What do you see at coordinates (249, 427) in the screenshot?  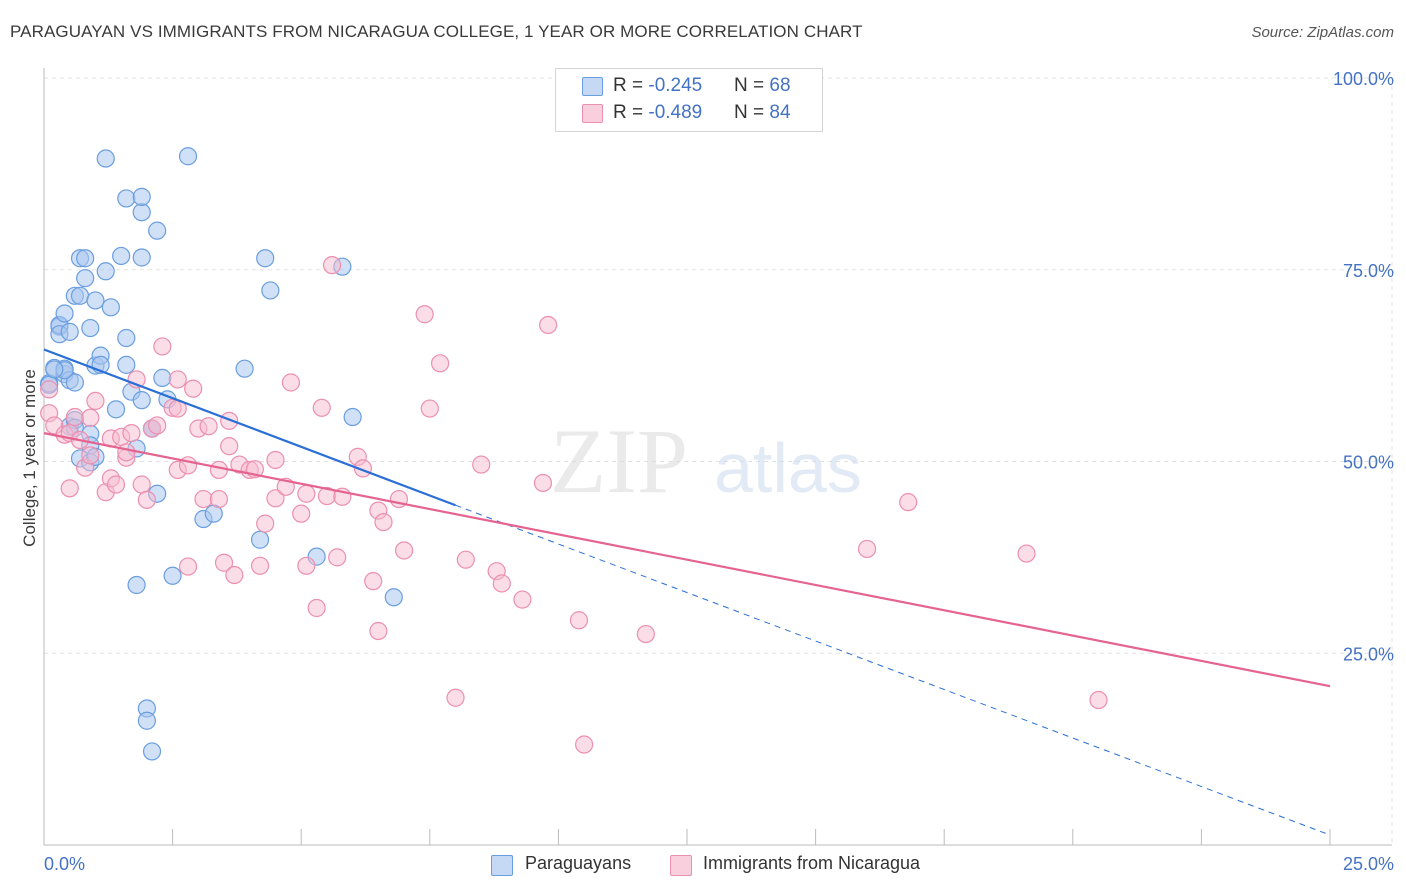 I see `trend-line-paraguayans` at bounding box center [249, 427].